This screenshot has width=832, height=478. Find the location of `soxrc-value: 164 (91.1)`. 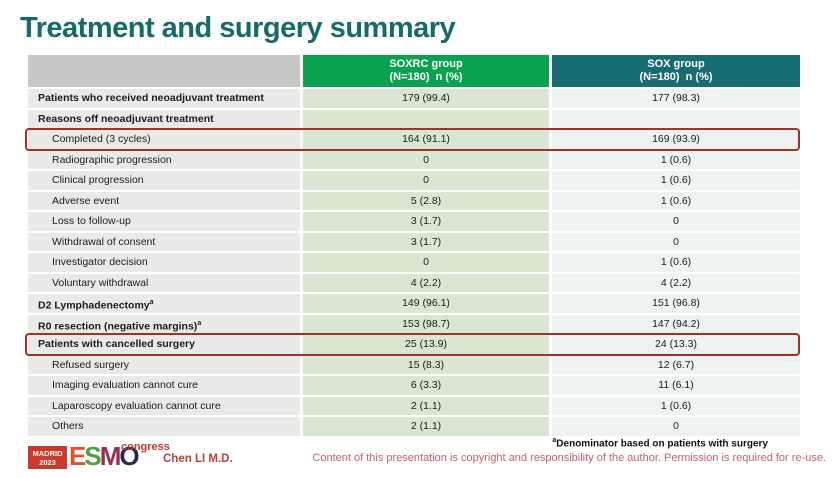

soxrc-value: 164 (91.1) is located at coordinates (426, 139).